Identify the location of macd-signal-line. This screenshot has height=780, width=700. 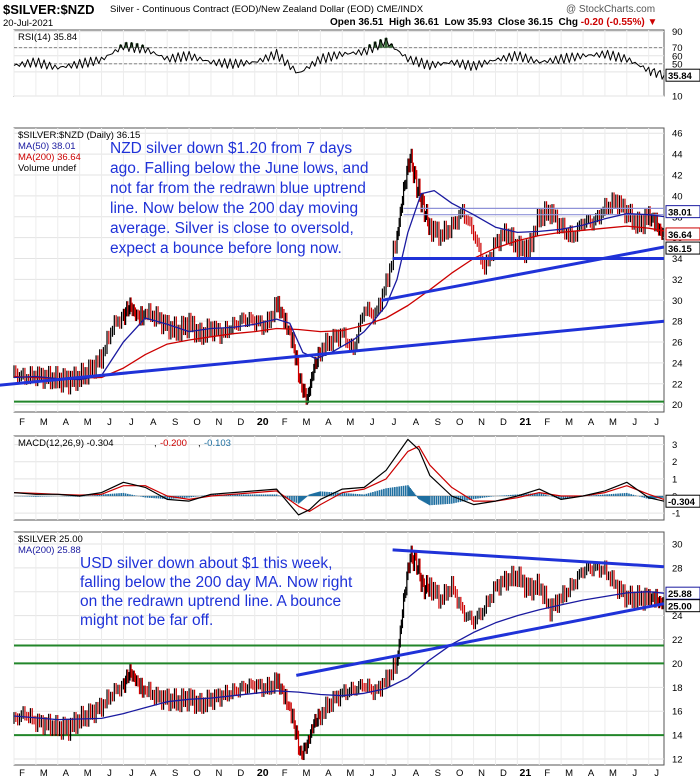
(339, 478).